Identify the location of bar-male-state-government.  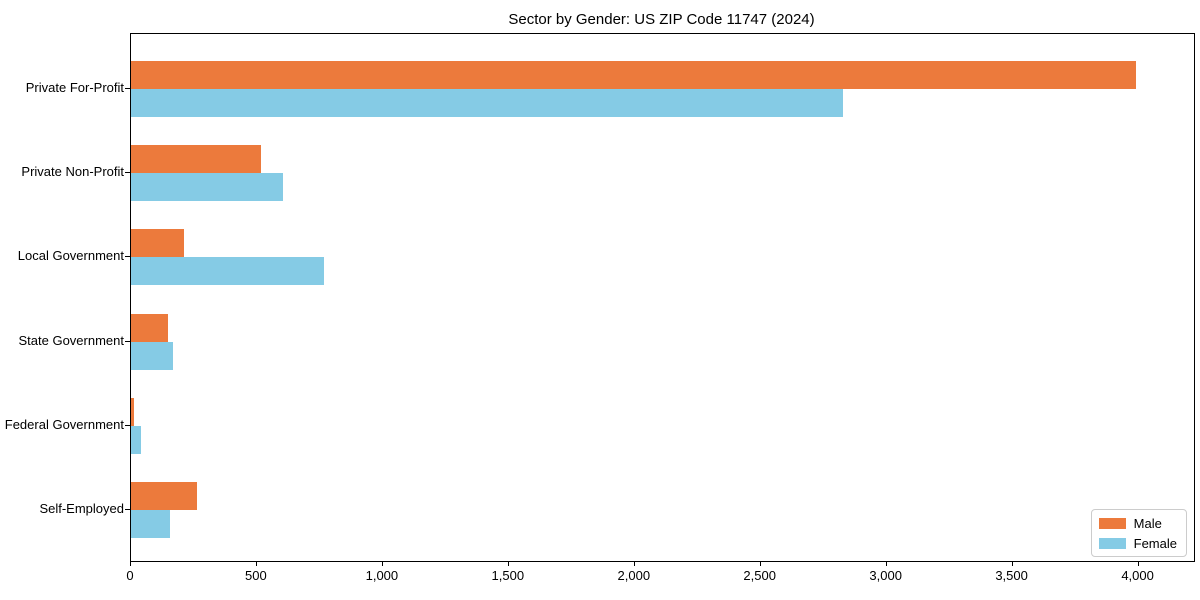
(149, 327).